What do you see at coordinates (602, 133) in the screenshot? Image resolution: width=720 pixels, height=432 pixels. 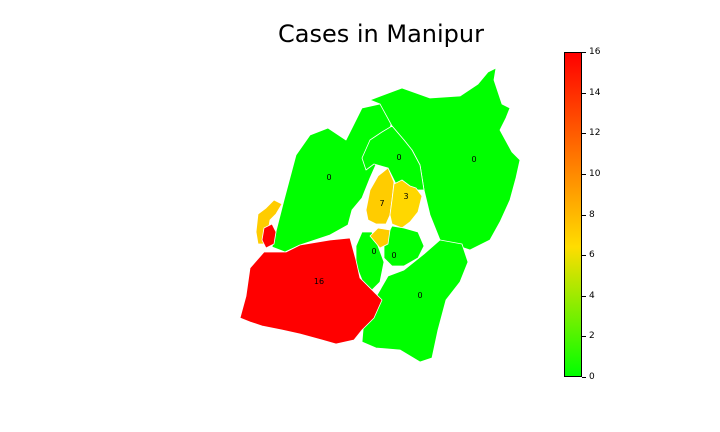 I see `colorbar-tick: 12` at bounding box center [602, 133].